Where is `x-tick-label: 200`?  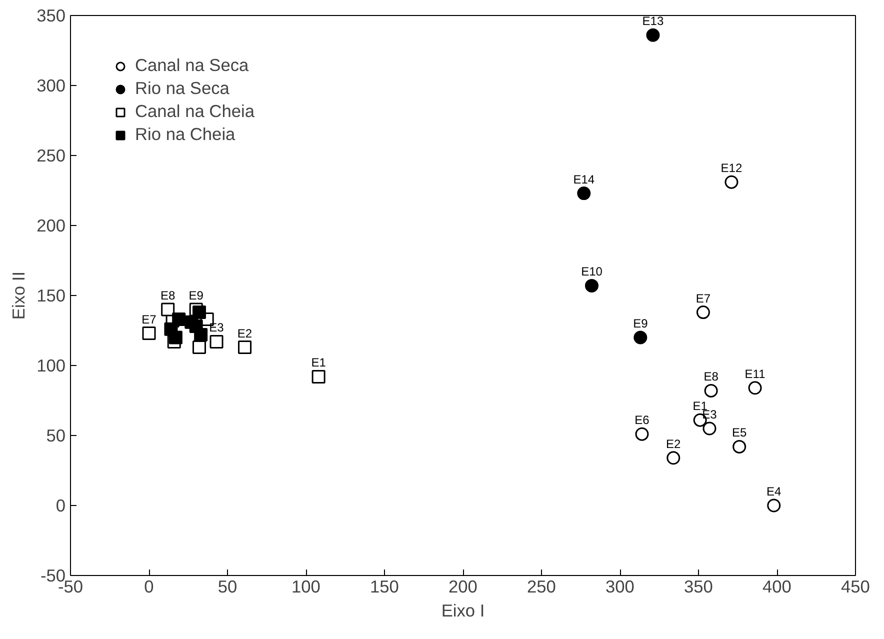 x-tick-label: 200 is located at coordinates (463, 586).